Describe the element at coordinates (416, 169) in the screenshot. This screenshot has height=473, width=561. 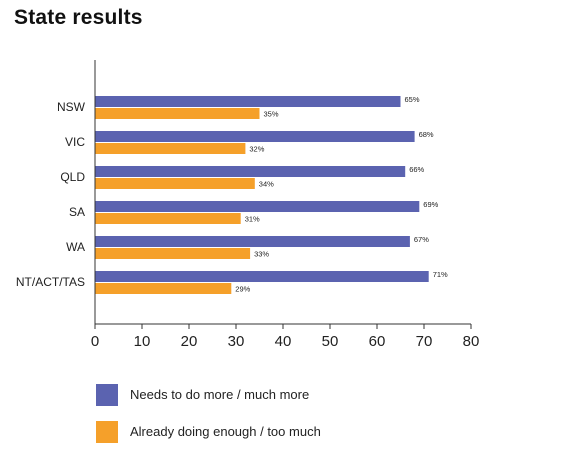
I see `data-label-qld-series-0: 66%` at that location.